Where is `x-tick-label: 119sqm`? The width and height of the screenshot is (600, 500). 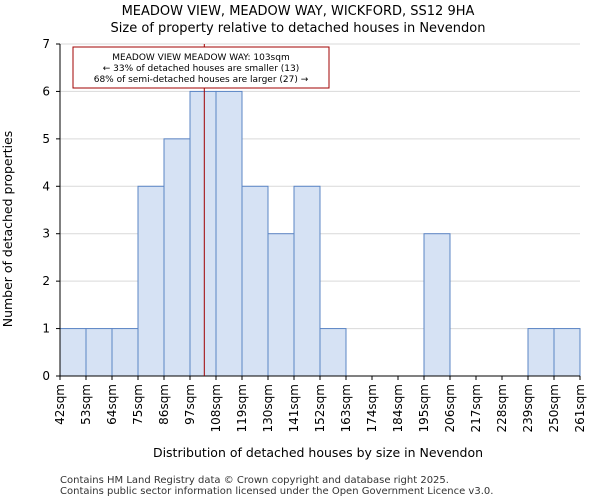 x-tick-label: 119sqm is located at coordinates (242, 408).